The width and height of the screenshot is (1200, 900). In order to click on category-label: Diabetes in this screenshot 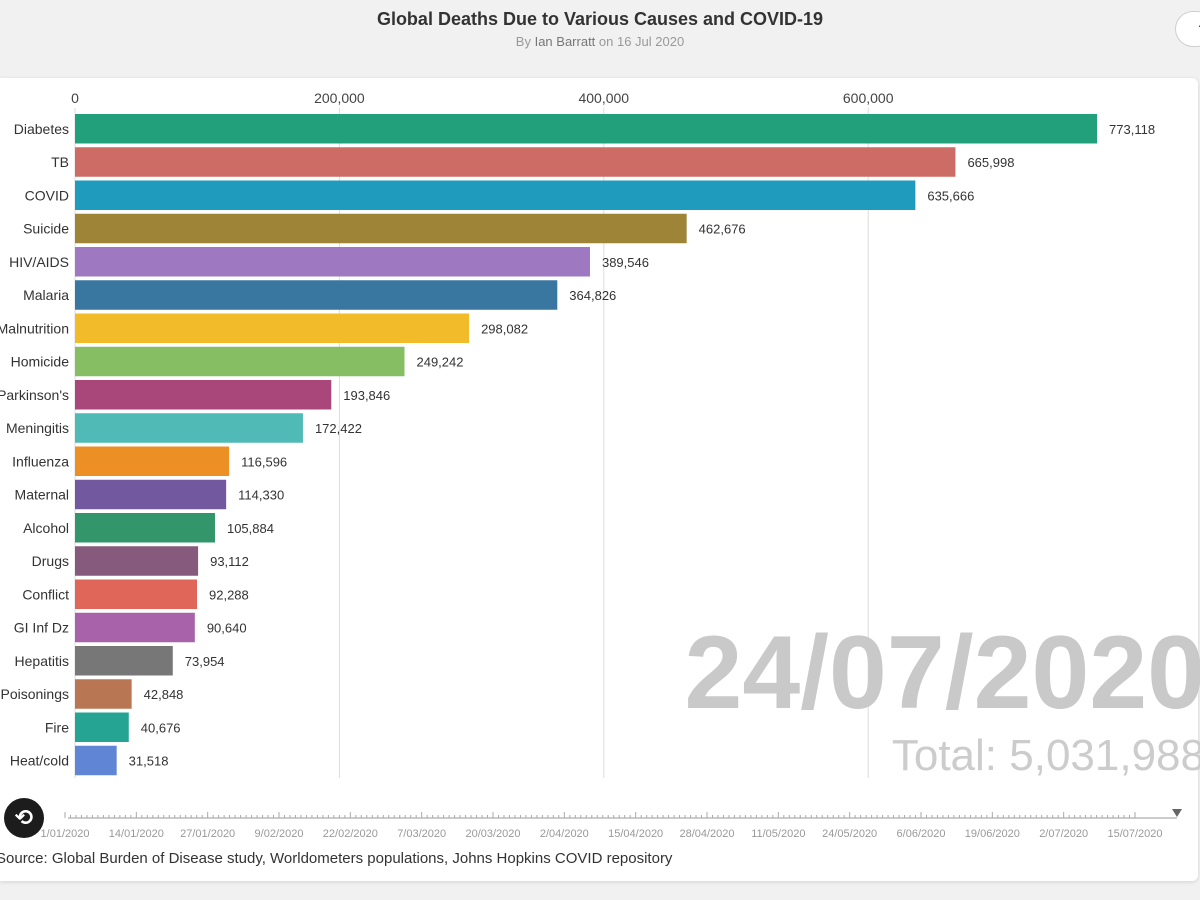, I will do `click(41, 129)`.